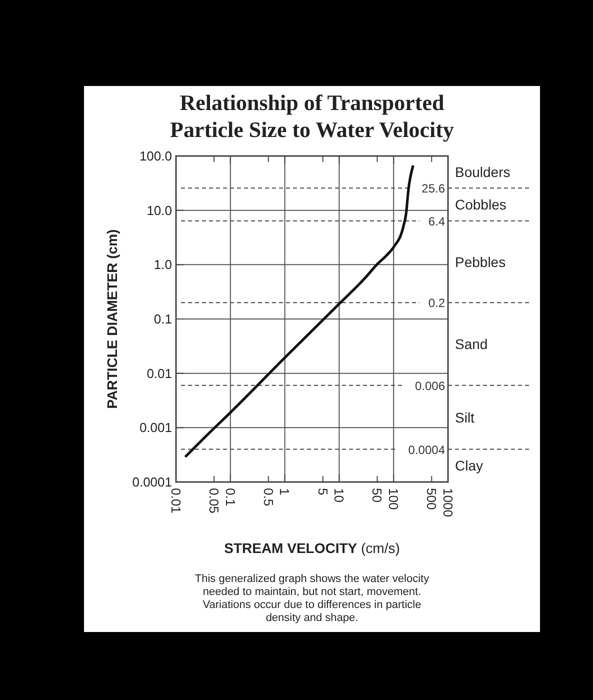 The height and width of the screenshot is (700, 593). Describe the element at coordinates (339, 495) in the screenshot. I see `x-tick-label: 10` at that location.